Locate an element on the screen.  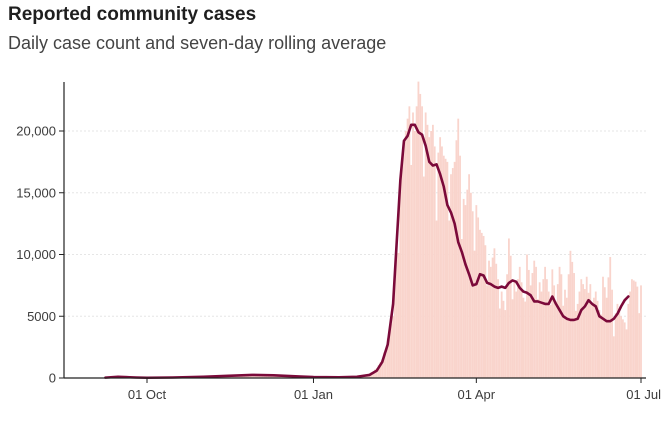
y-tick-label: 0 is located at coordinates (52, 378).